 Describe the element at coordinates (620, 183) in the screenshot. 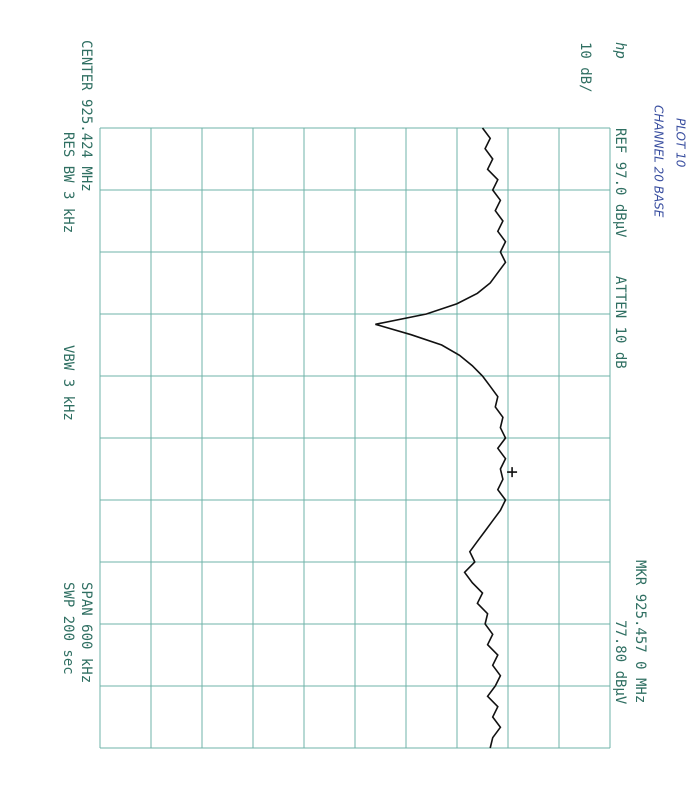

I see `ref-label: REF 97.0 dBµV` at that location.